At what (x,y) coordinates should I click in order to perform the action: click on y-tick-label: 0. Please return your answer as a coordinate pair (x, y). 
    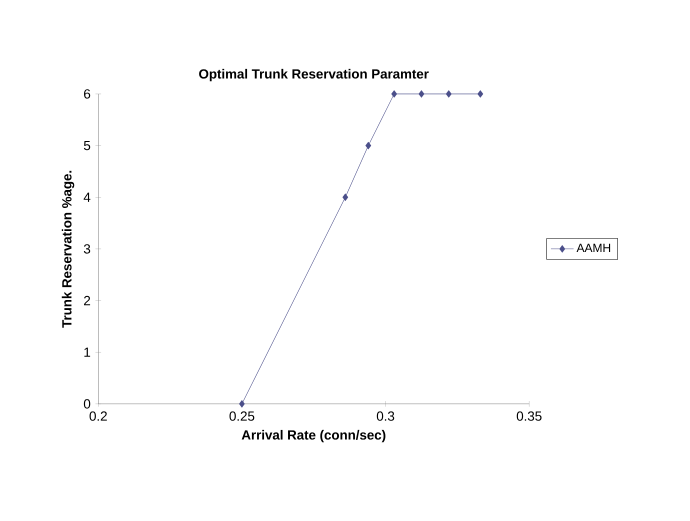
    Looking at the image, I should click on (87, 404).